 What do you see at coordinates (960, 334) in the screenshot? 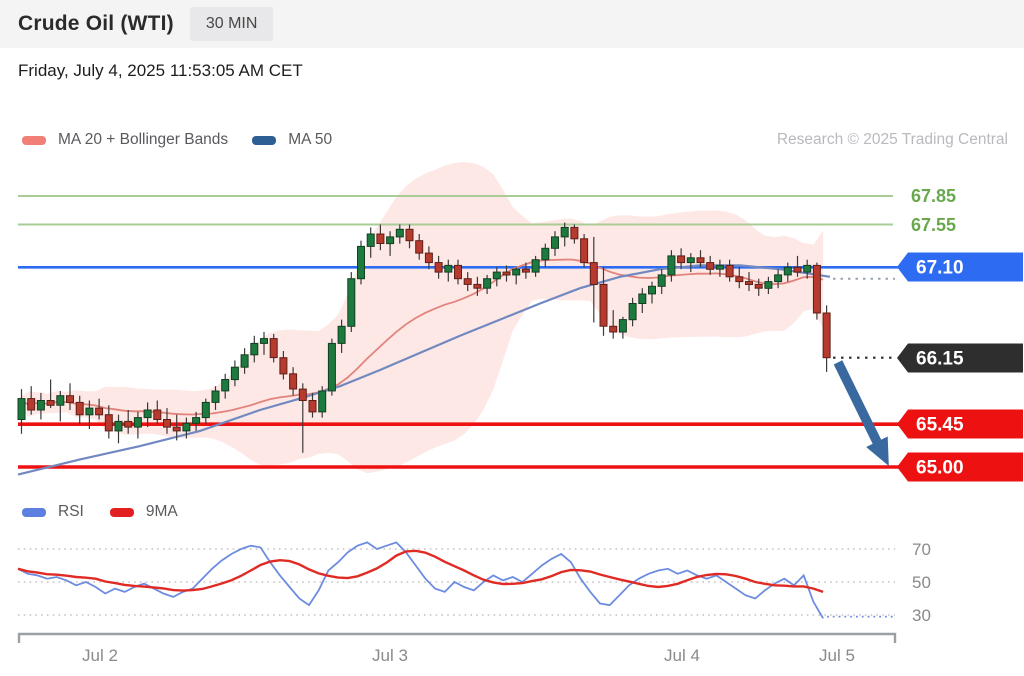
I see `price-level-tags: 67.85 67.55 67.10 66.15 65.45 65.00` at bounding box center [960, 334].